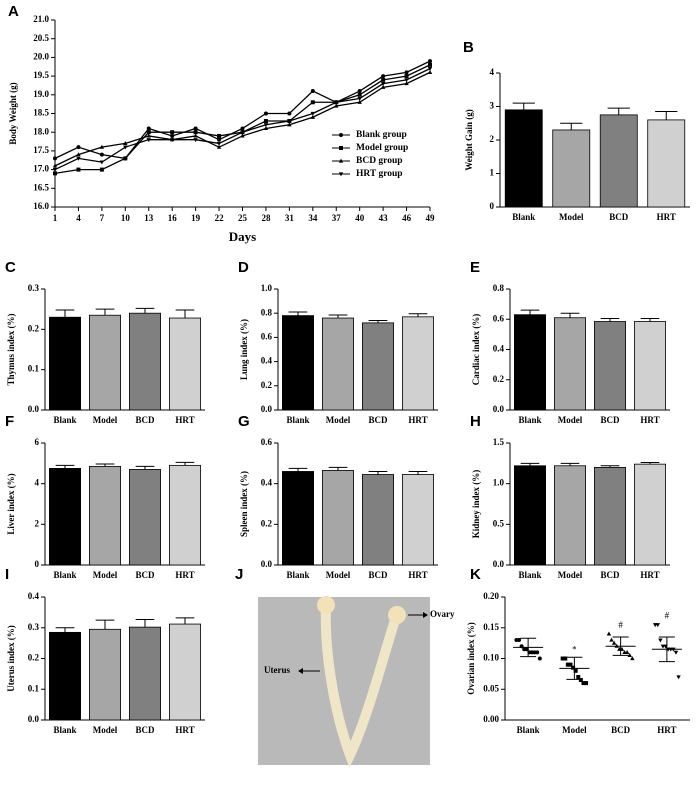  Describe the element at coordinates (491, 719) in the screenshot. I see `y-tick-label: 0.00` at that location.